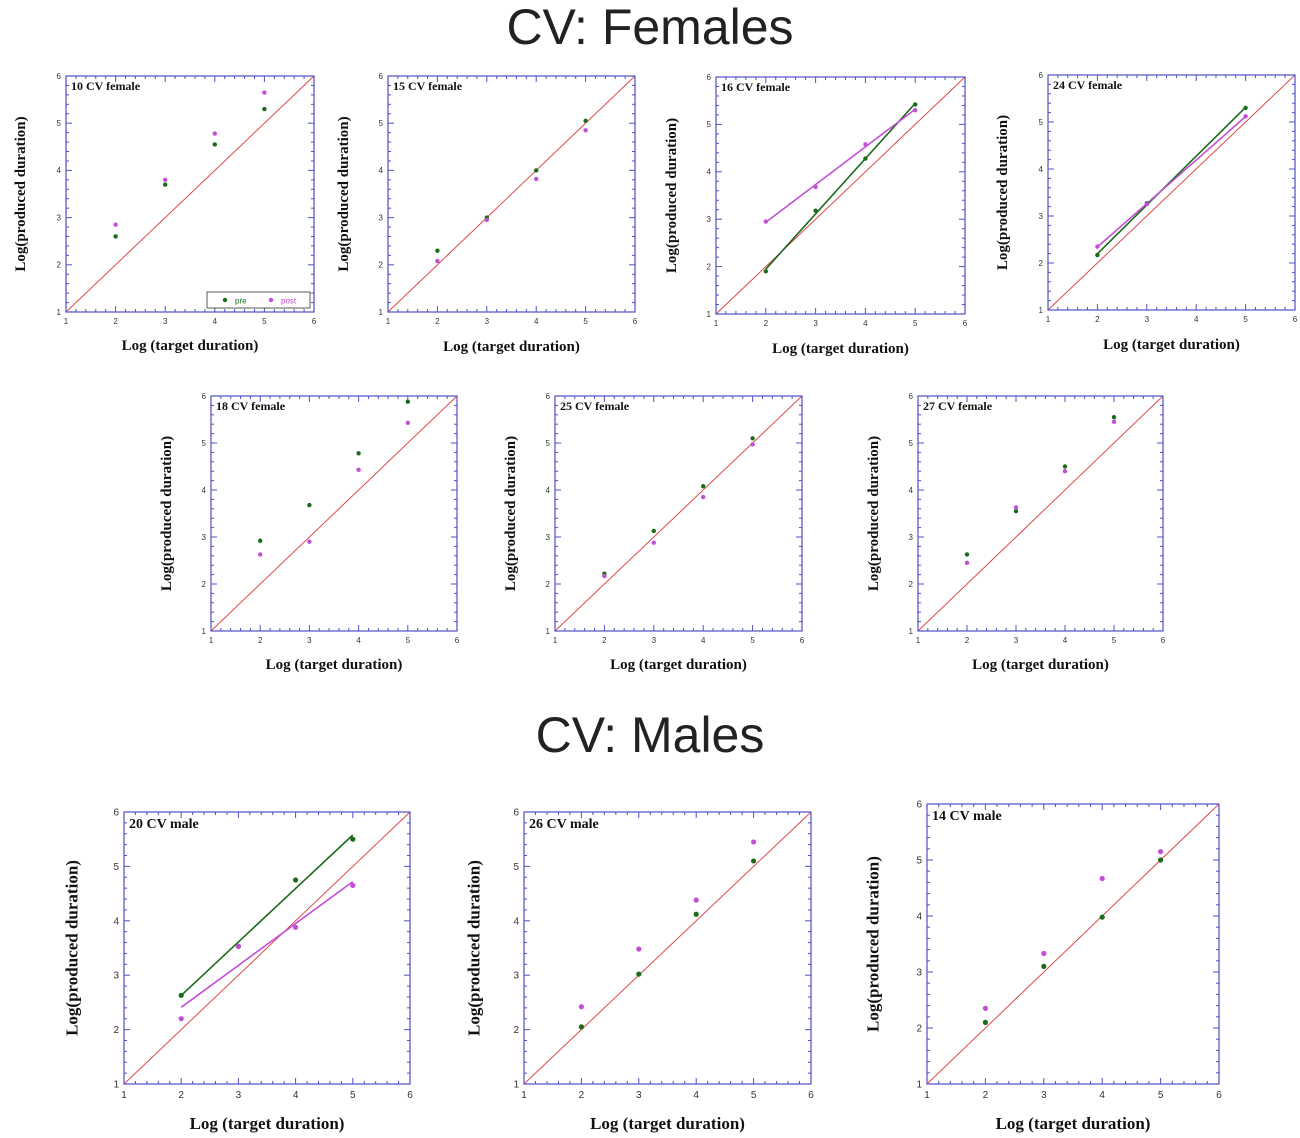 This screenshot has height=1138, width=1300. I want to click on legend-post-label: post, so click(289, 301).